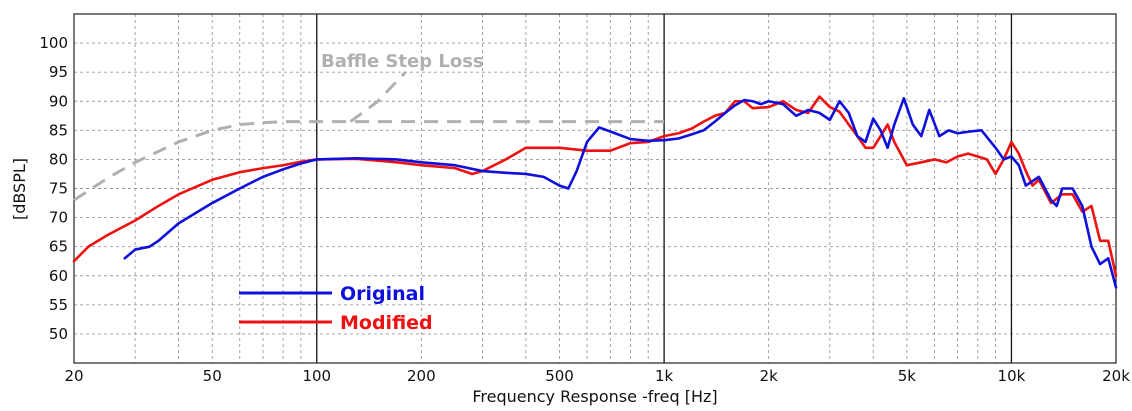 This screenshot has height=411, width=1132. I want to click on x-tick-label: 20, so click(73, 376).